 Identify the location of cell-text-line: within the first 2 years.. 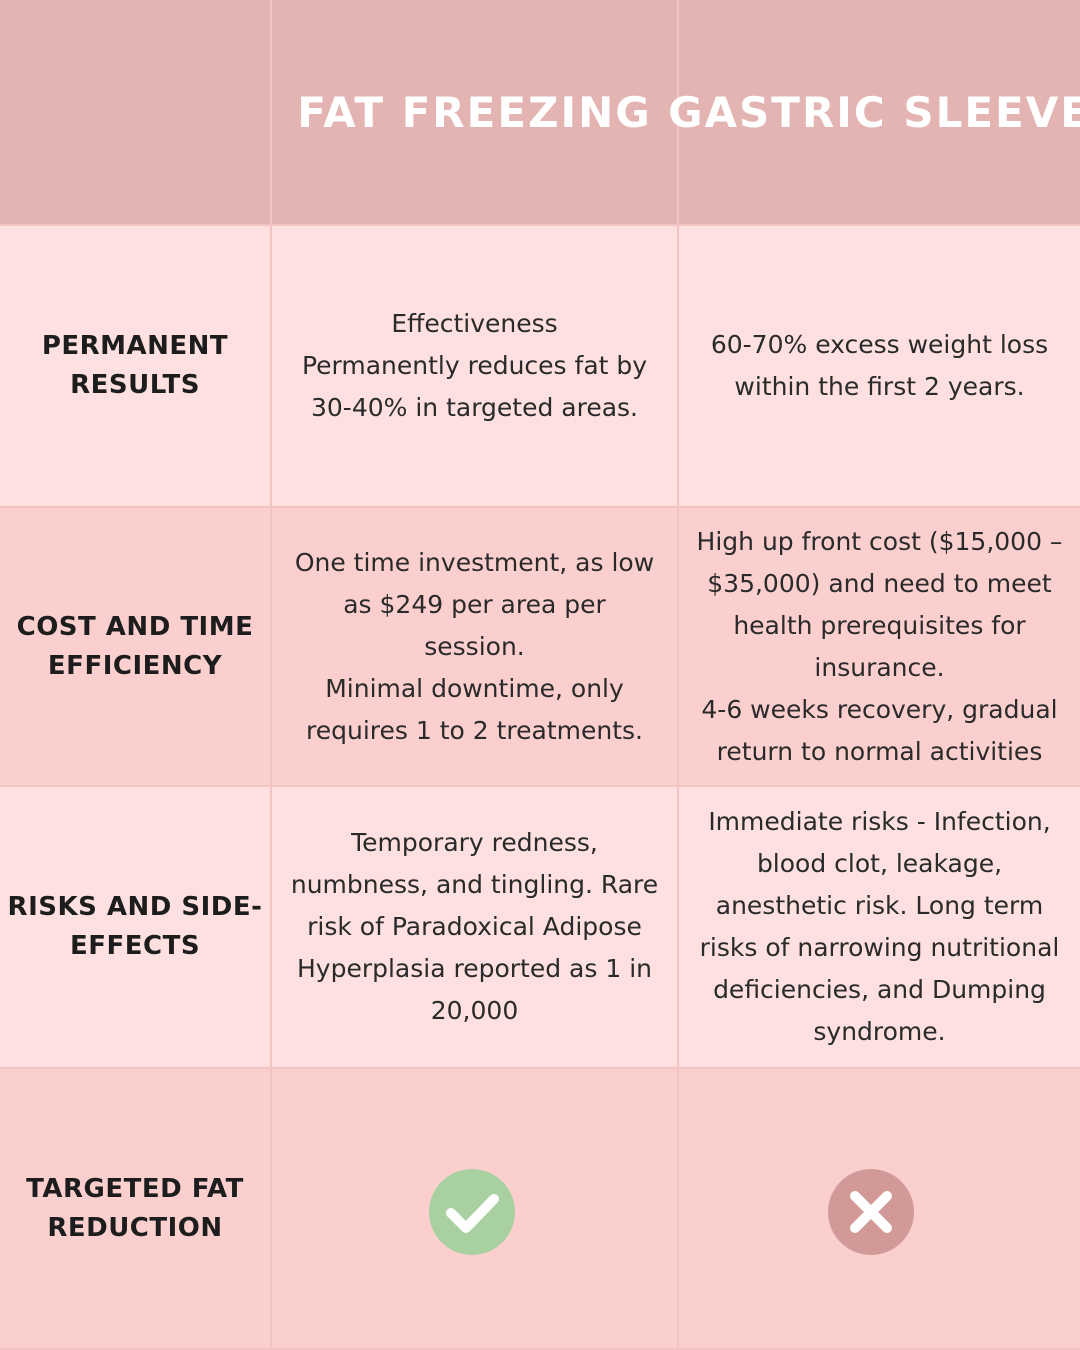
(879, 386).